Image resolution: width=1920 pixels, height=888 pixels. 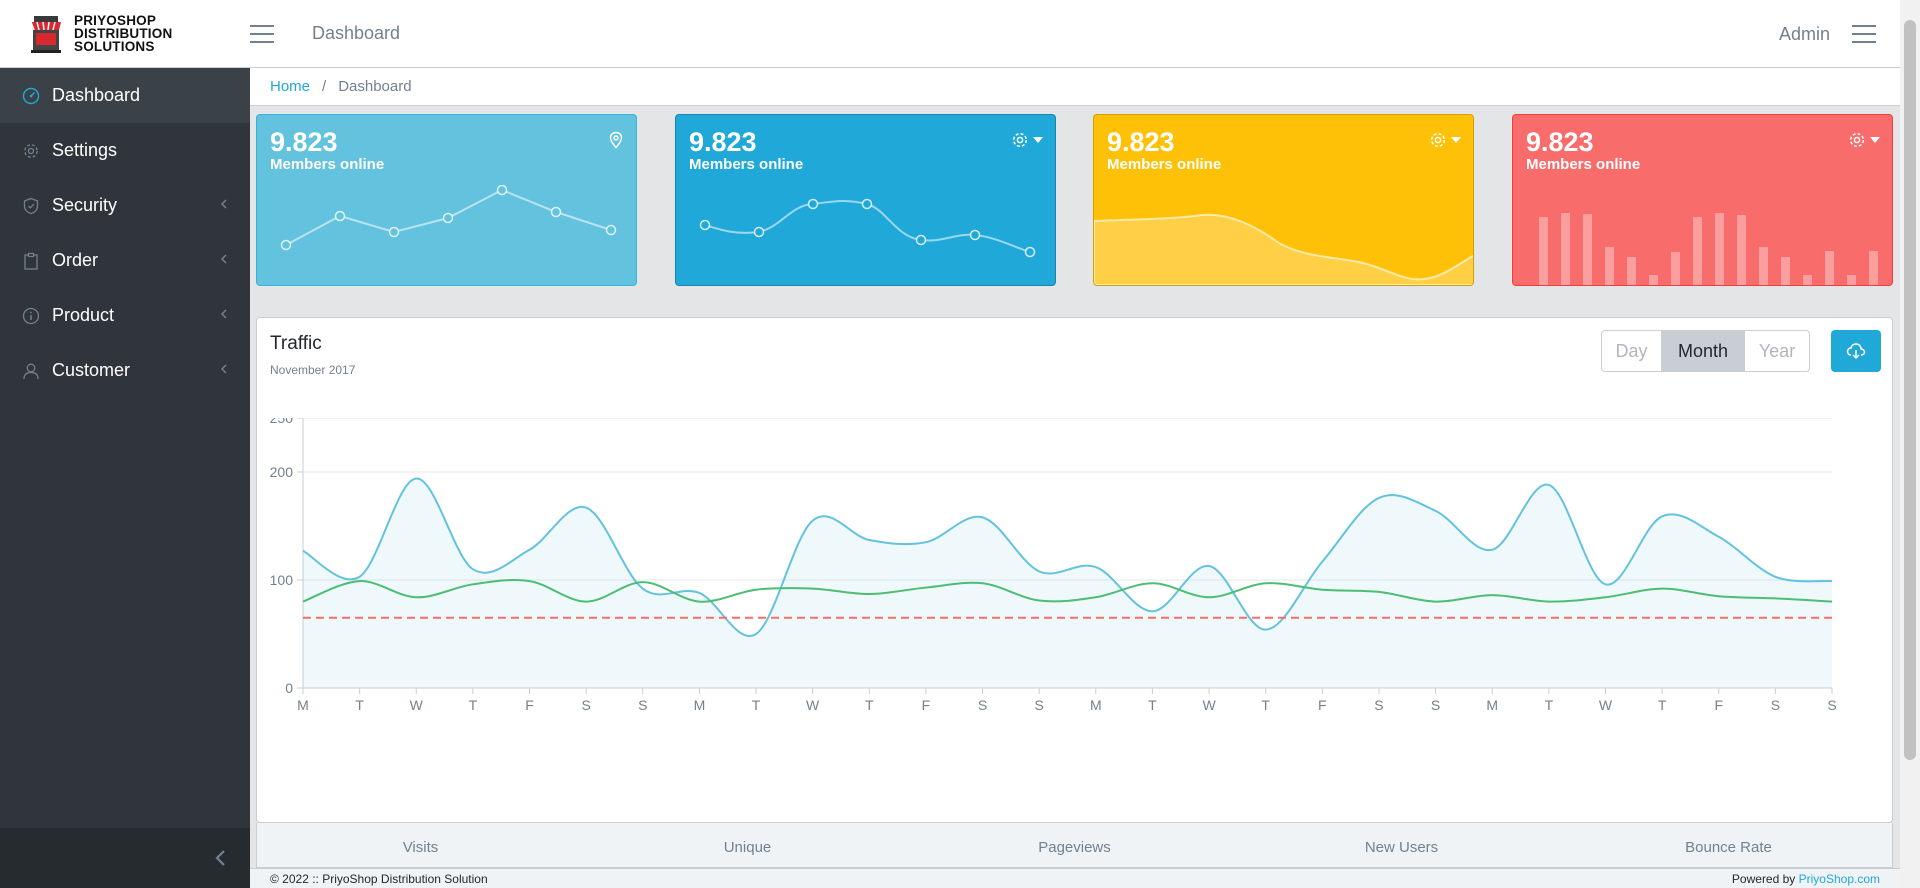 What do you see at coordinates (265, 34) in the screenshot?
I see `sidebar-toggle-button` at bounding box center [265, 34].